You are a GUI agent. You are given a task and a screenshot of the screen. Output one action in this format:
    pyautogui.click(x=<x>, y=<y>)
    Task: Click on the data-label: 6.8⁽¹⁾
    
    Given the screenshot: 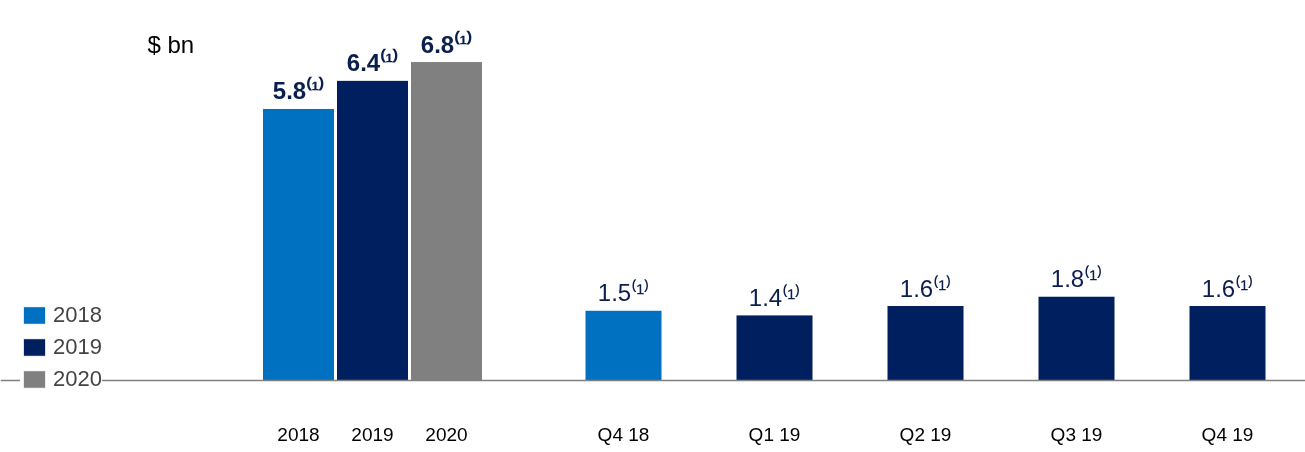 What is the action you would take?
    pyautogui.click(x=446, y=43)
    